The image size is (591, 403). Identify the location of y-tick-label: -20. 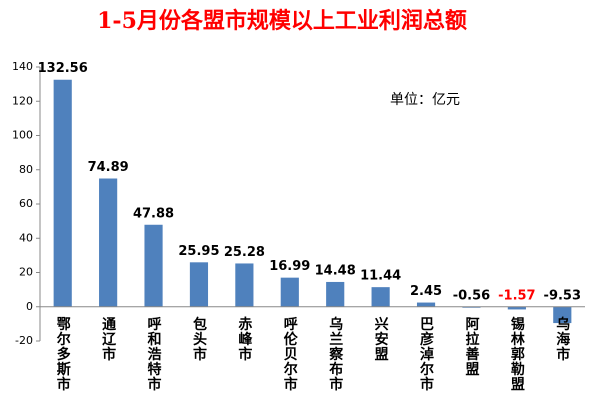
(24, 340).